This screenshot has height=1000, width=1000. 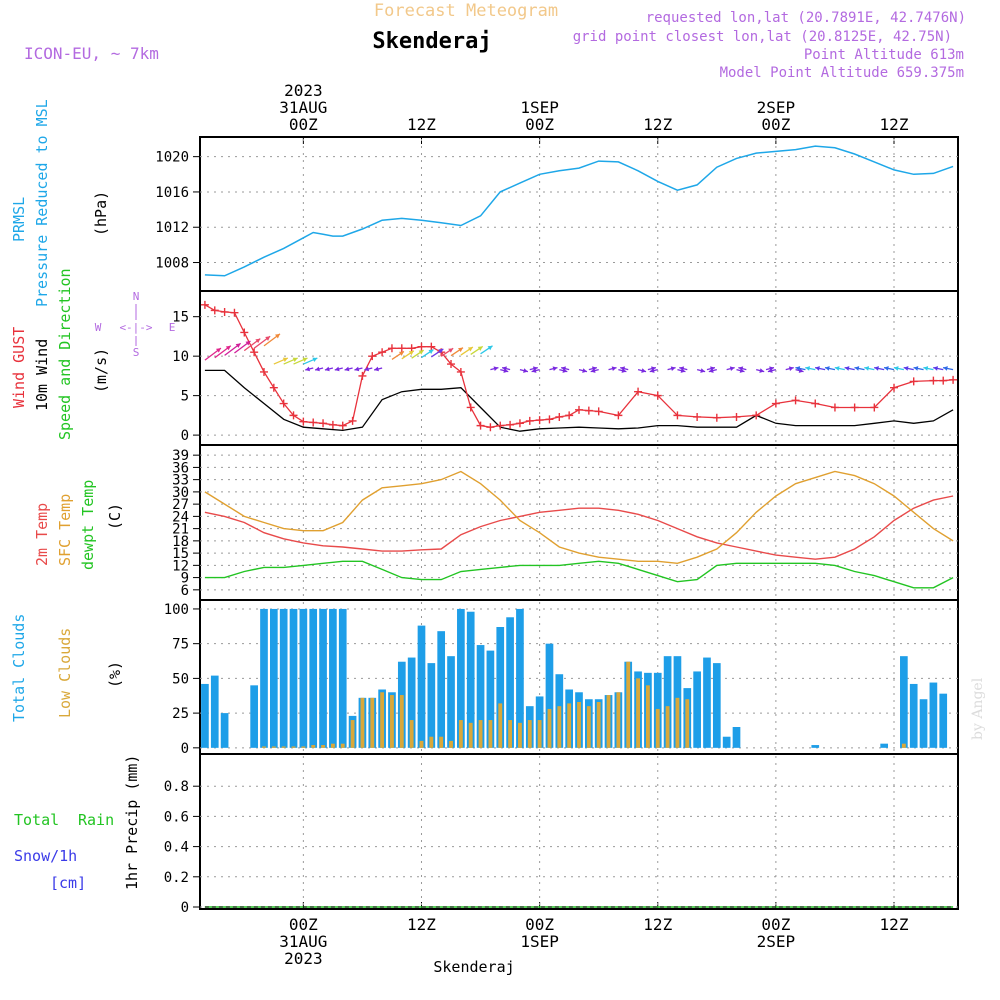 I want to click on compass-s: S, so click(x=136, y=352).